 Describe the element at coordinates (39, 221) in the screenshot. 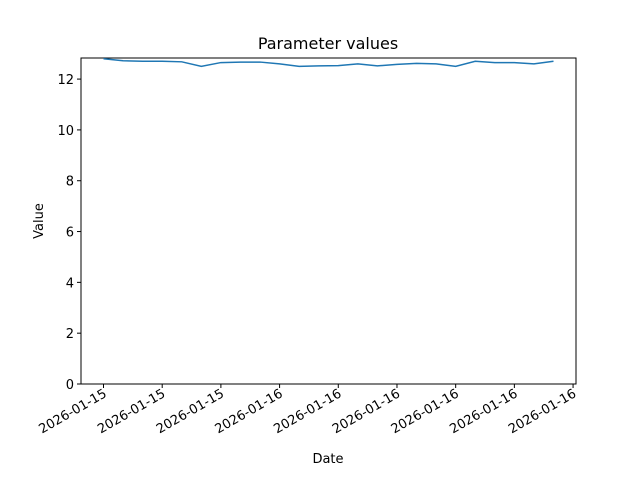

I see `y-axis-label: Value` at that location.